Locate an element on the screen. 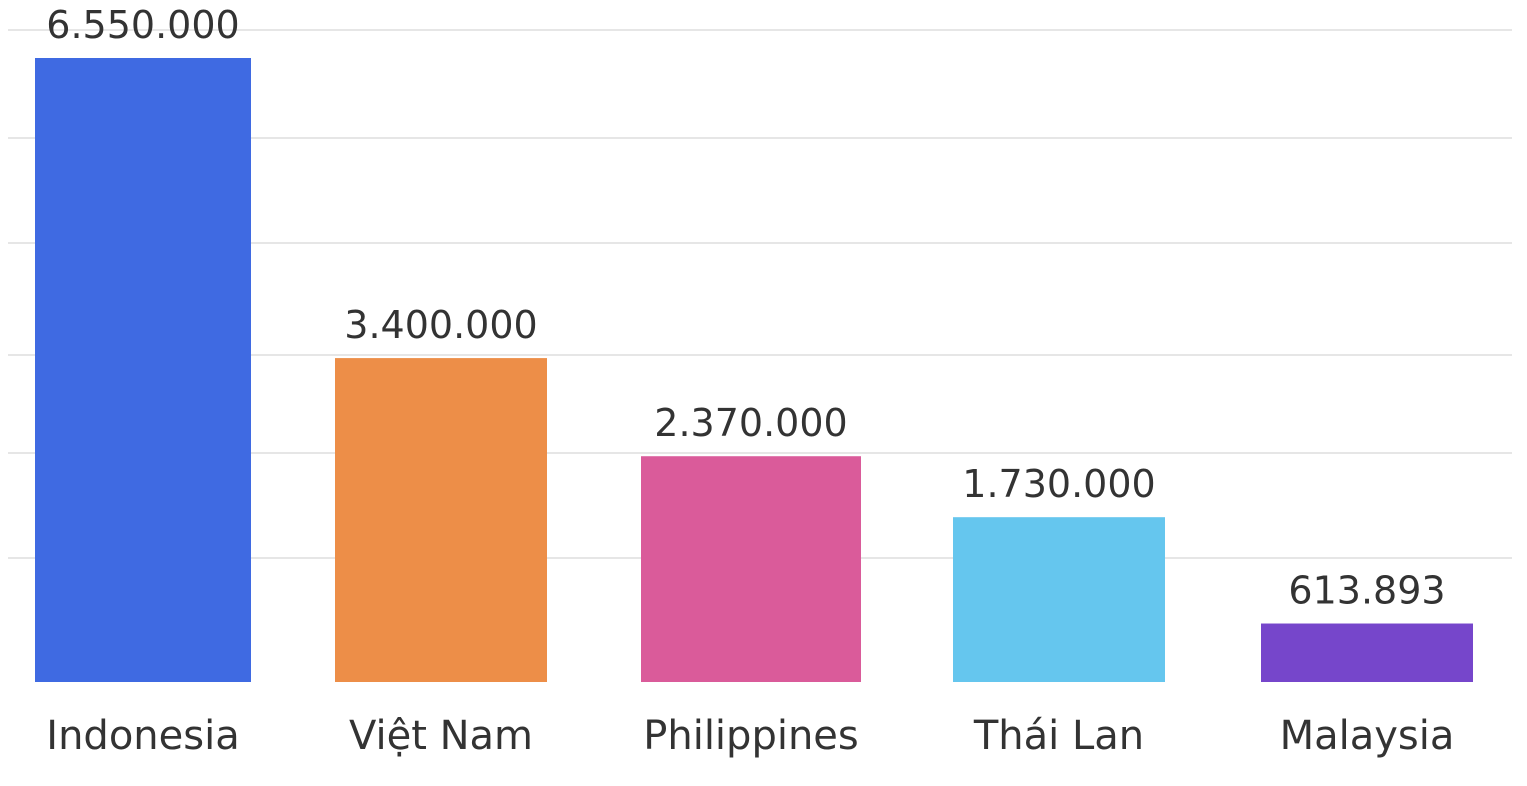 This screenshot has height=786, width=1527. value-label-viet-nam: 3.400.000 is located at coordinates (440, 325).